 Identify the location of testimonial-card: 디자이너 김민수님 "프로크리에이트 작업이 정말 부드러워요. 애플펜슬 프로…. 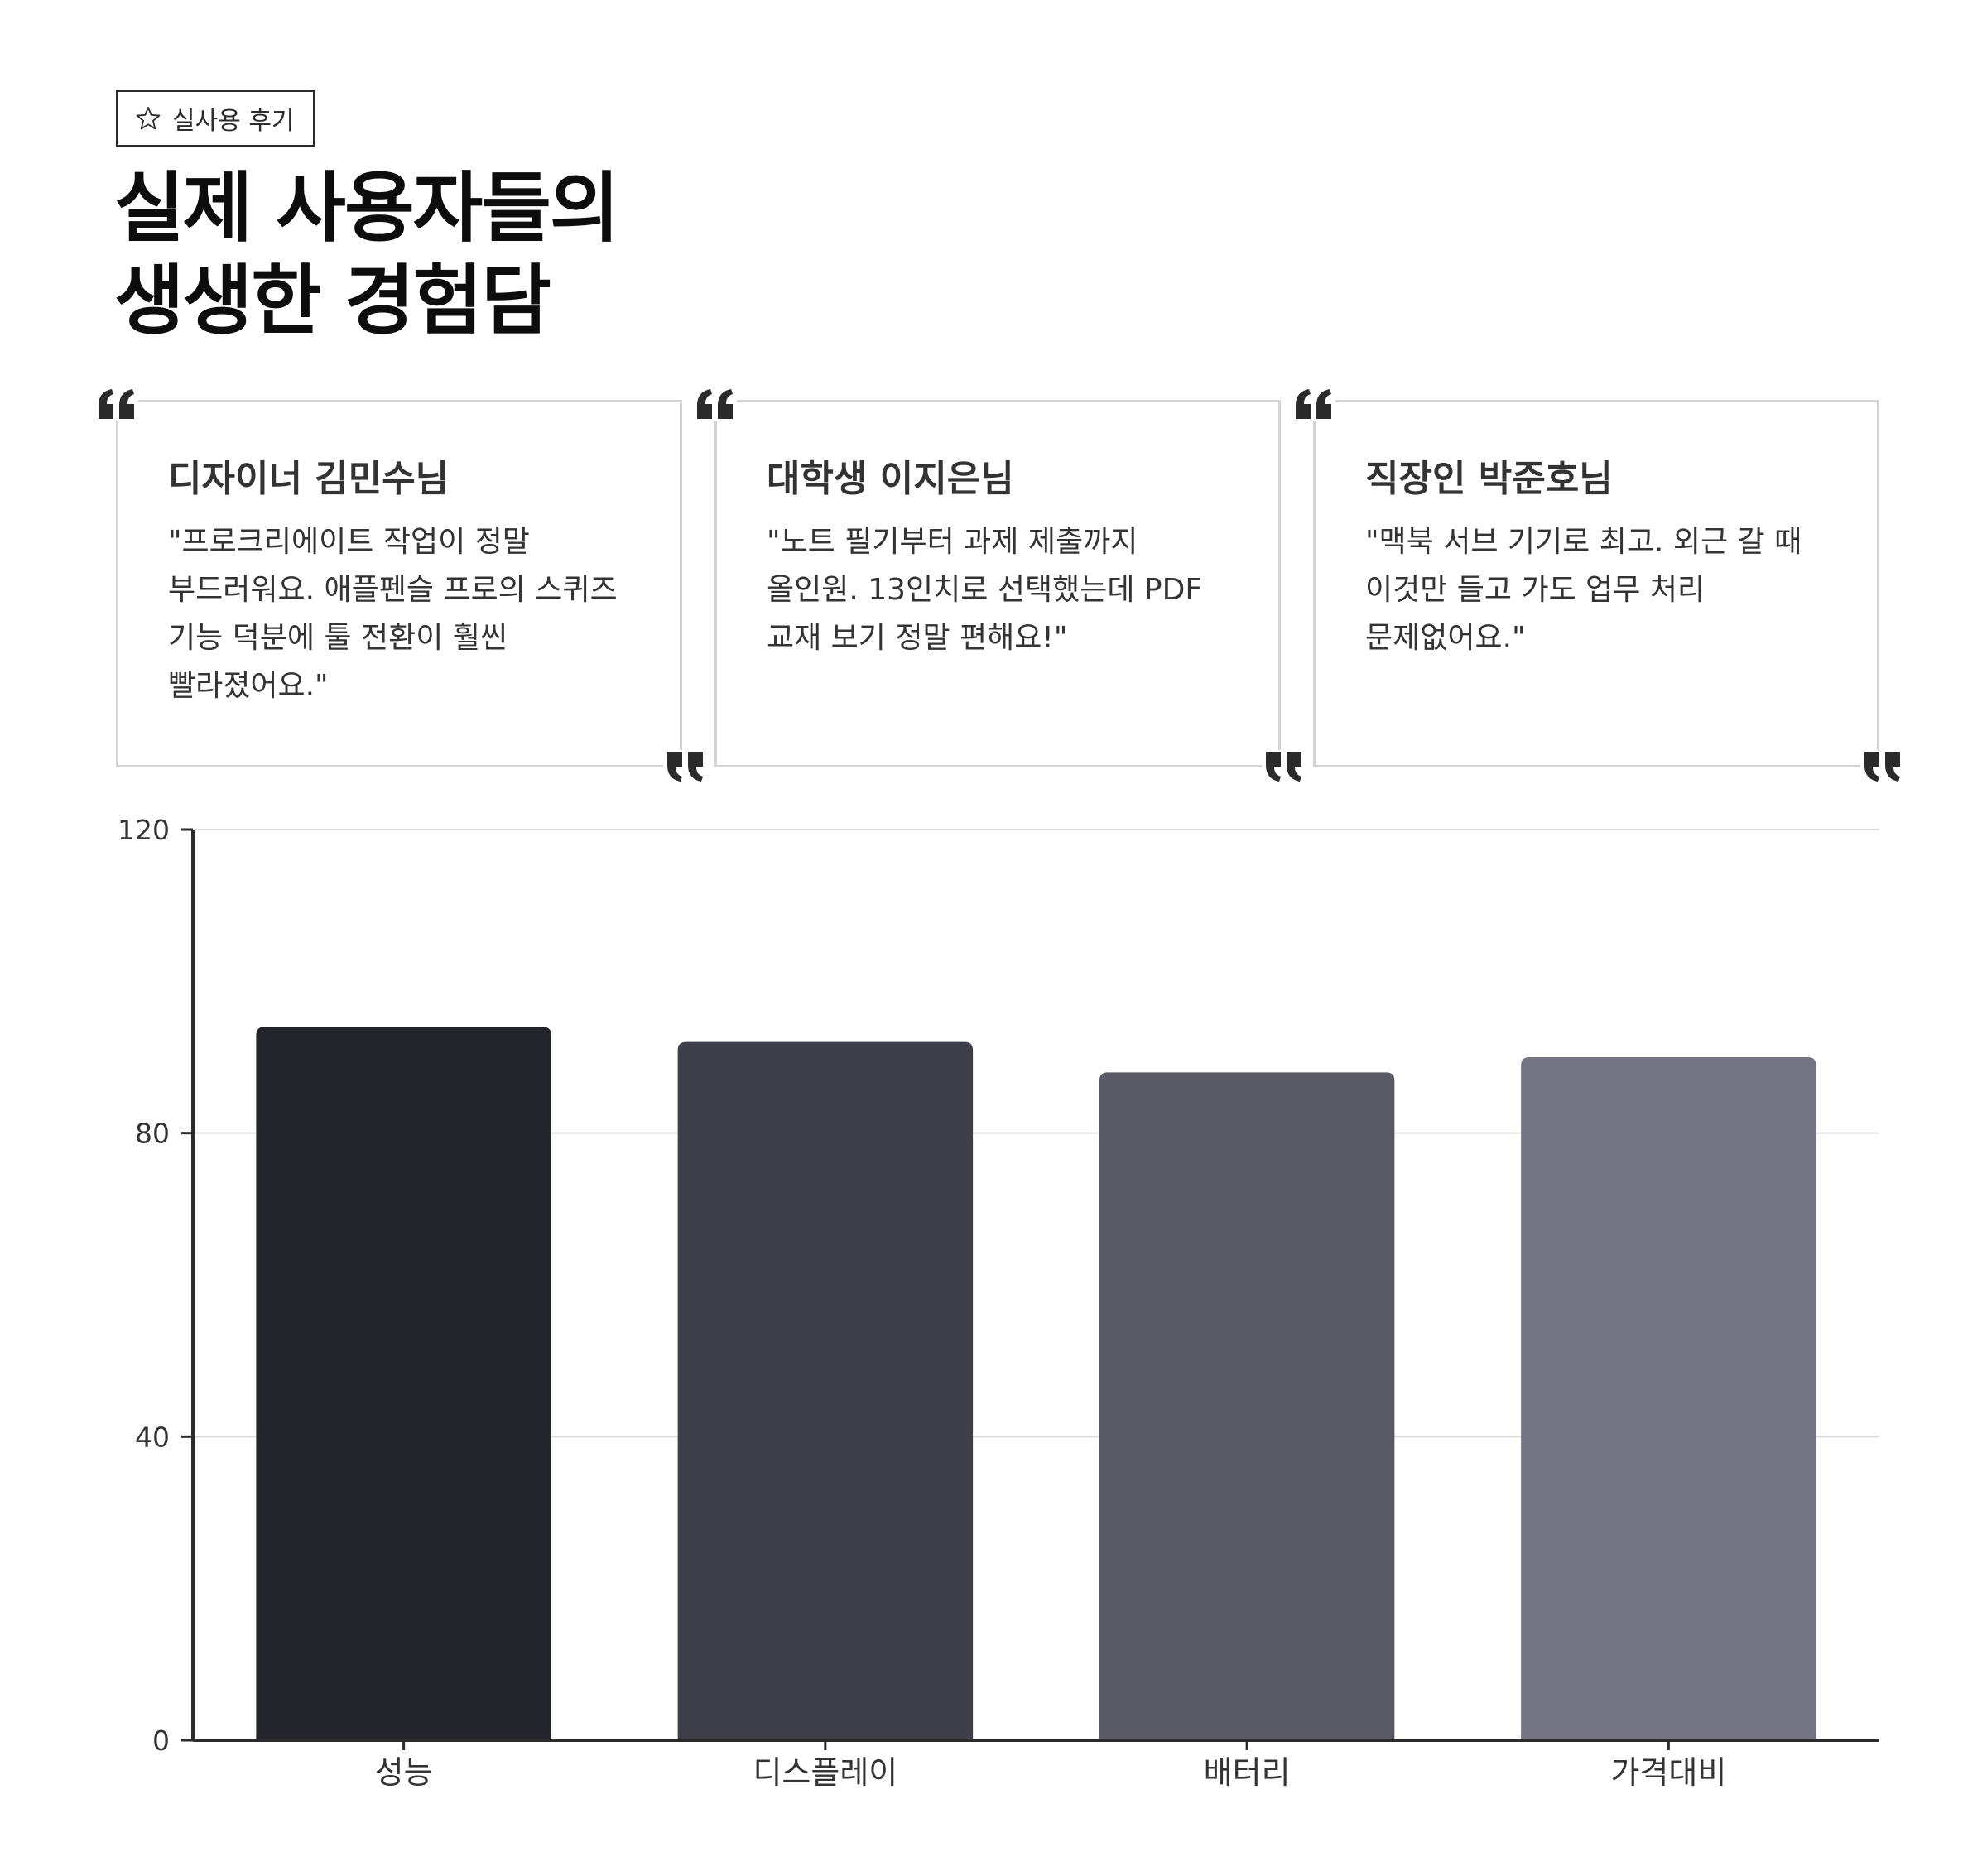
(401, 585).